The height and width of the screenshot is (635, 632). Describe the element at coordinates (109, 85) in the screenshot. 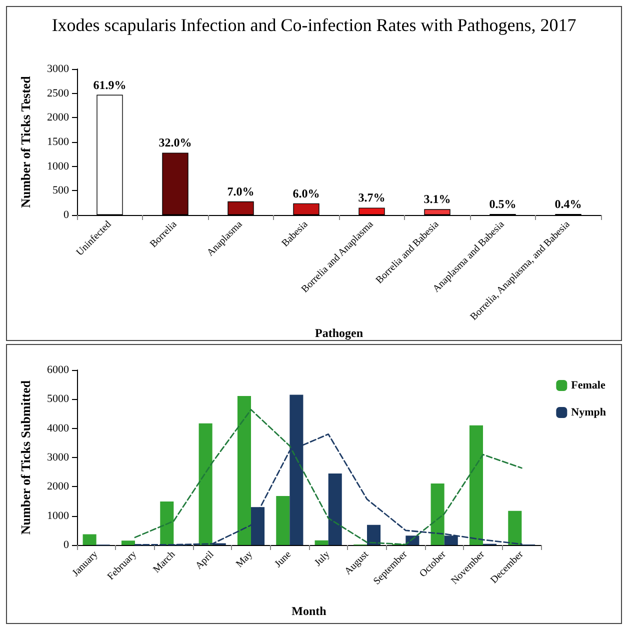

I see `annotation: 61.9%` at that location.